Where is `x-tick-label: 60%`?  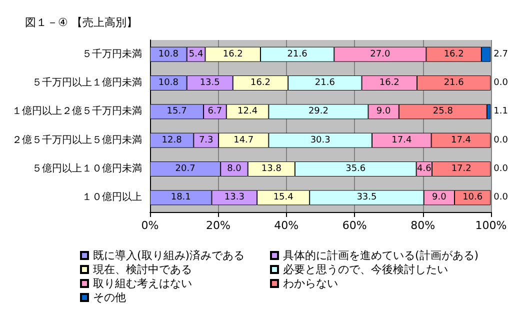 x-tick-label: 60% is located at coordinates (354, 225).